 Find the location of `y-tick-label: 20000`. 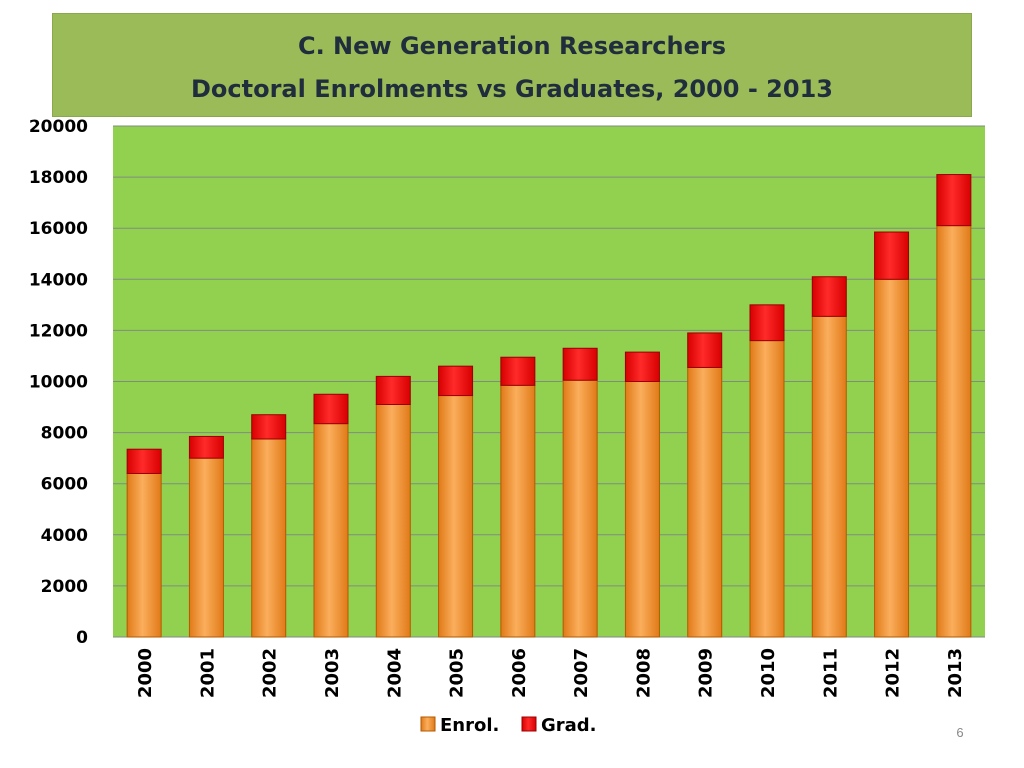

y-tick-label: 20000 is located at coordinates (58, 127).